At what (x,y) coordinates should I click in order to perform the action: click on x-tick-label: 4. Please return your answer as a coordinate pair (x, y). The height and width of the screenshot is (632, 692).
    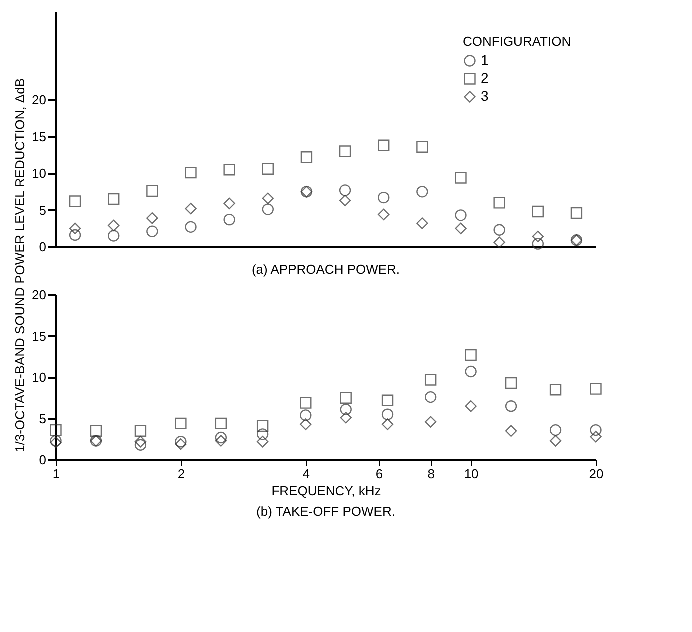
    Looking at the image, I should click on (306, 474).